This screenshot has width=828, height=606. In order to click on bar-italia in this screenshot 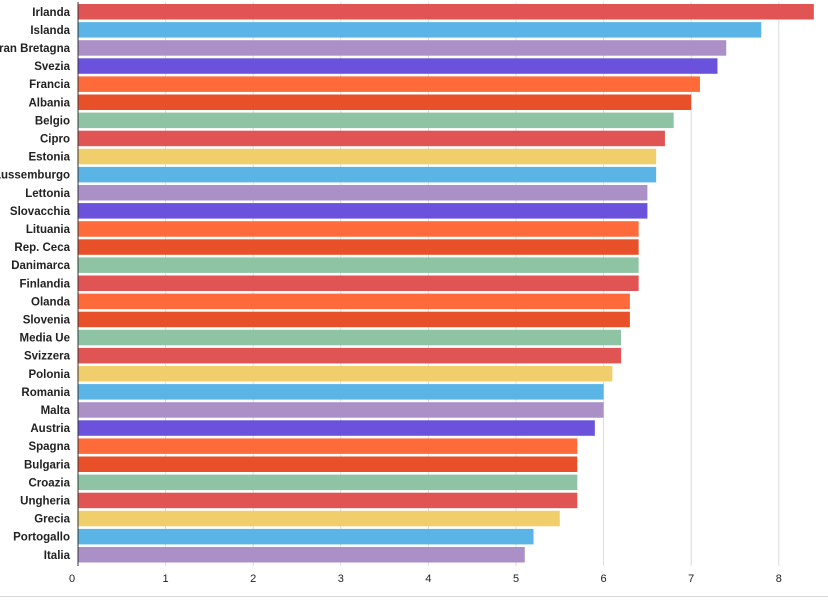, I will do `click(301, 555)`.